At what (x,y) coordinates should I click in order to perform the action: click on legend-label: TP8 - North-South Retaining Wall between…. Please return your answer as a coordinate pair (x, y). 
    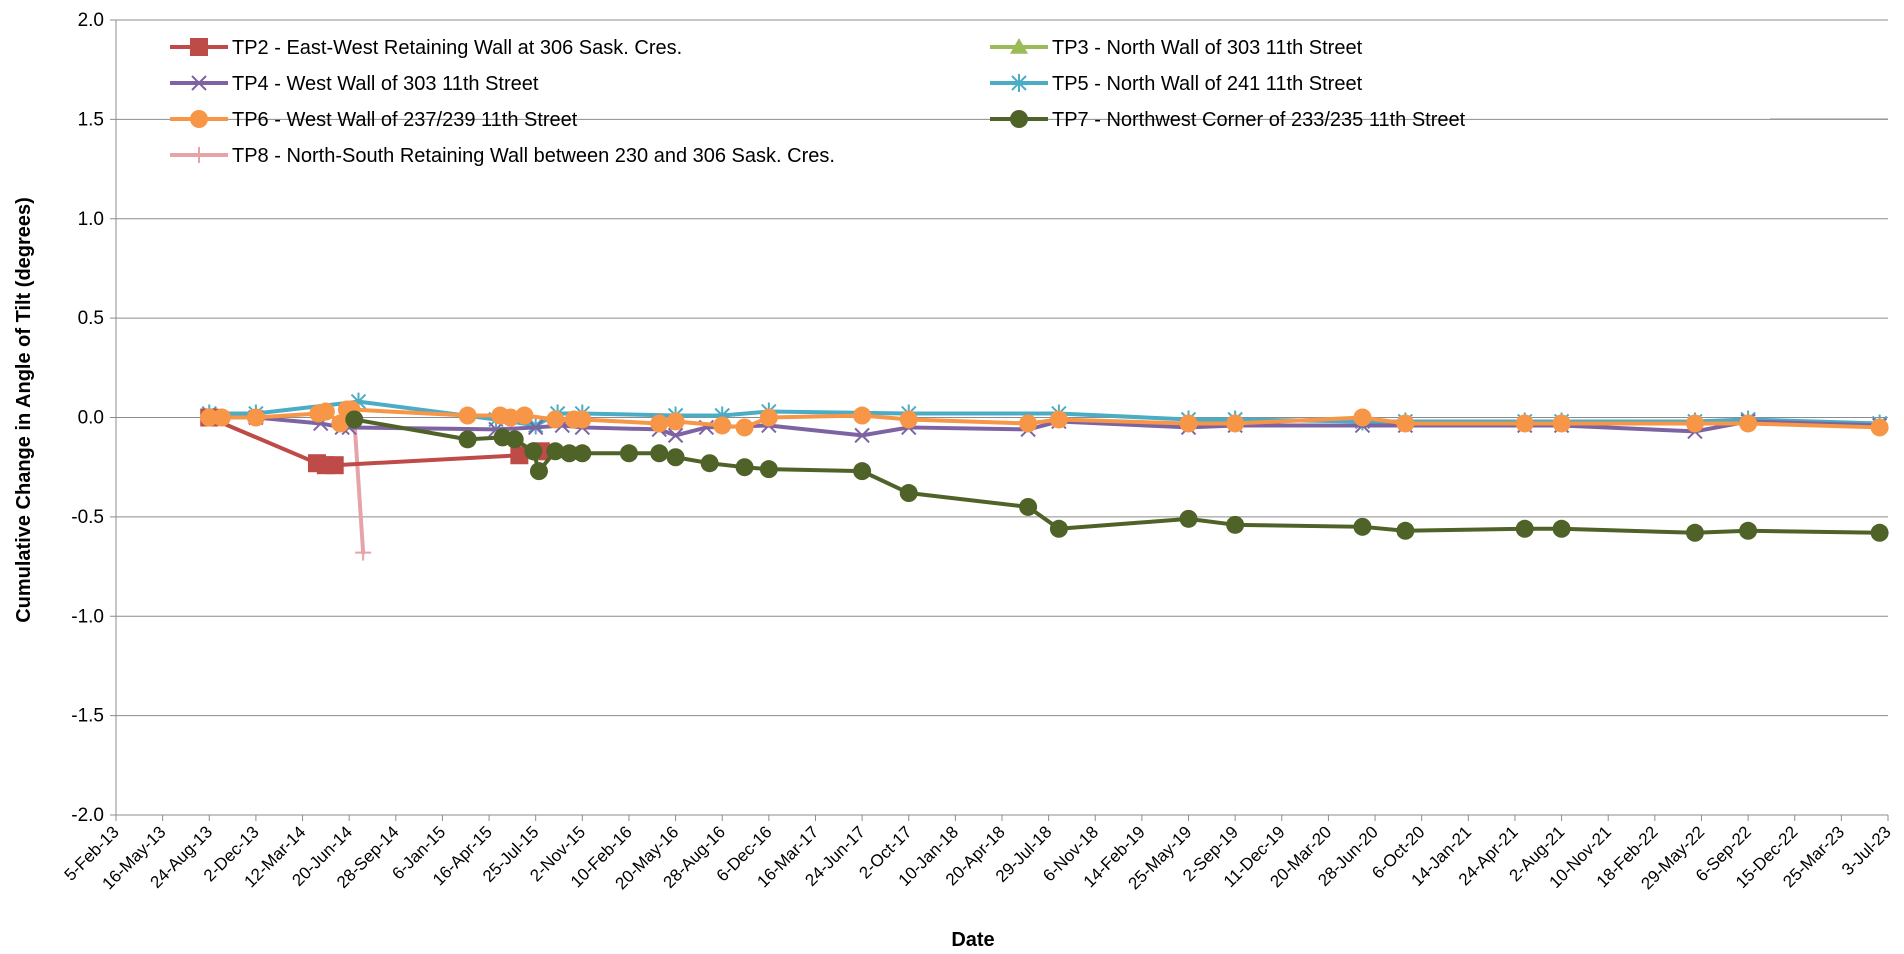
    Looking at the image, I should click on (533, 156).